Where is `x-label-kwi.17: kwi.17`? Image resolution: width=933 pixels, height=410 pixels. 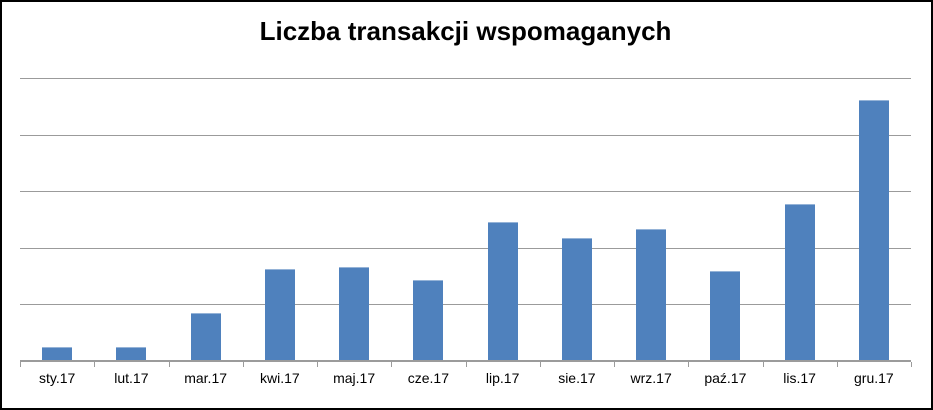
x-label-kwi.17: kwi.17 is located at coordinates (280, 378).